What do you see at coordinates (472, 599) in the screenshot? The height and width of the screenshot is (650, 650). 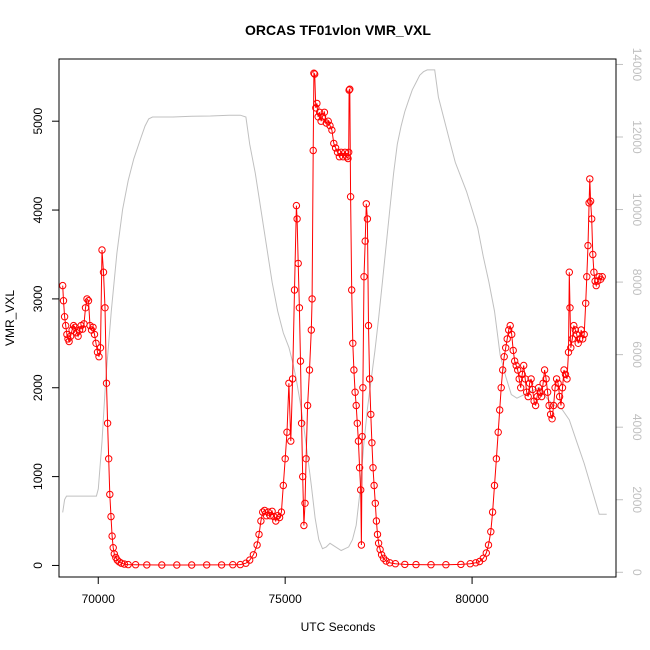 I see `x-tick-label: 80000` at bounding box center [472, 599].